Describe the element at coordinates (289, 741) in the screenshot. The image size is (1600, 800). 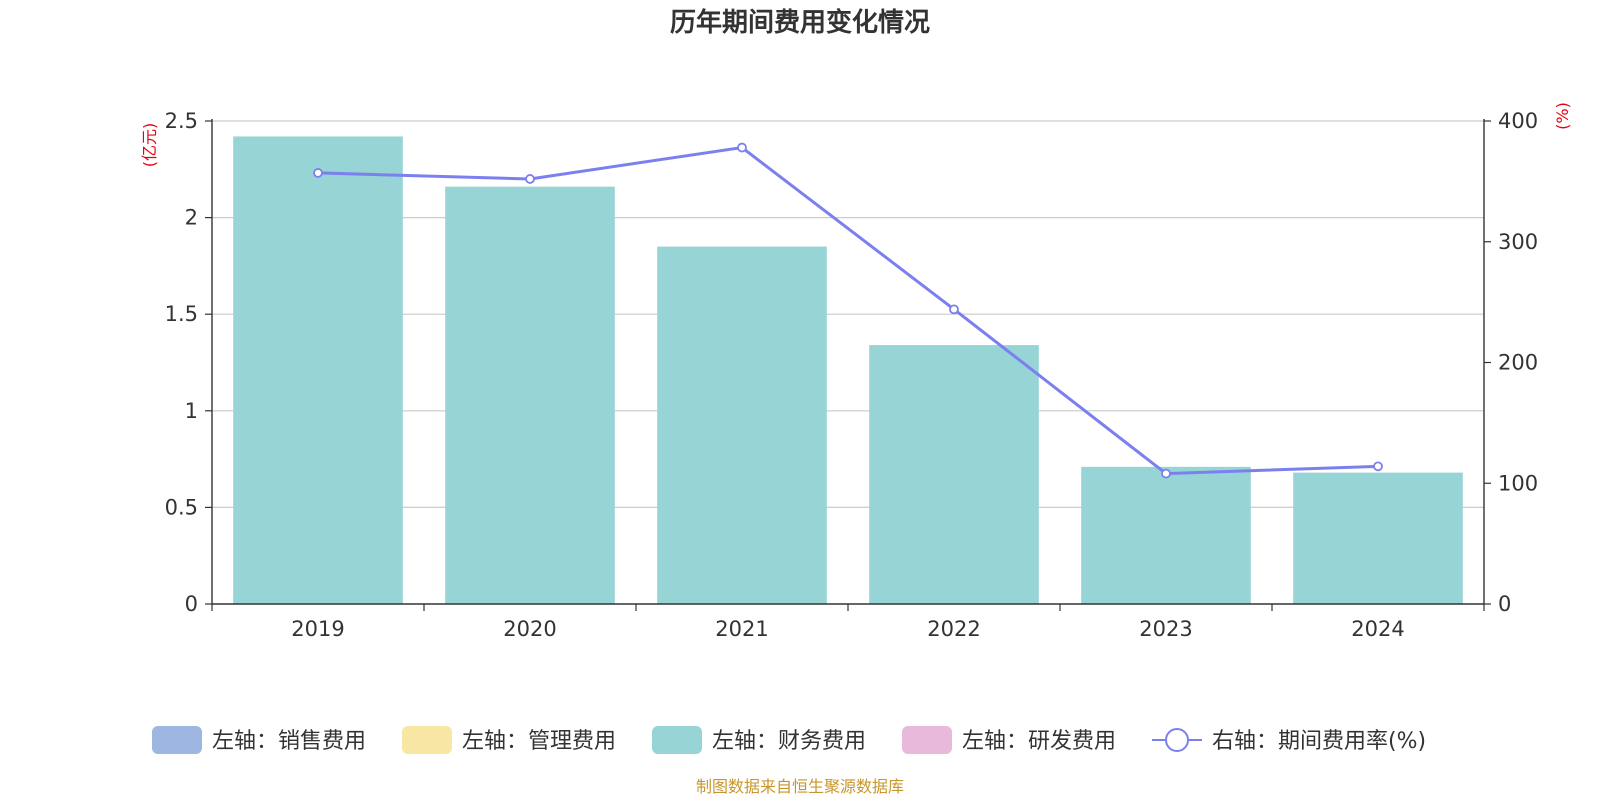
I see `legend-label: 左轴：销售费用` at that location.